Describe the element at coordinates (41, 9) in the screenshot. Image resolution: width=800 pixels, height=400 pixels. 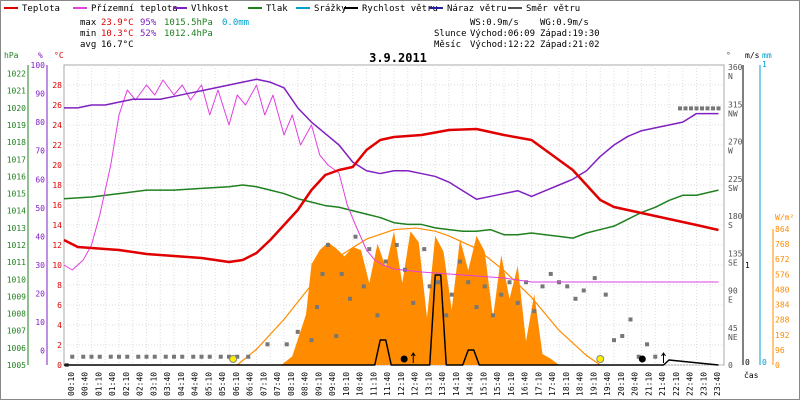
I see `legend-label-0: Teplota` at that location.